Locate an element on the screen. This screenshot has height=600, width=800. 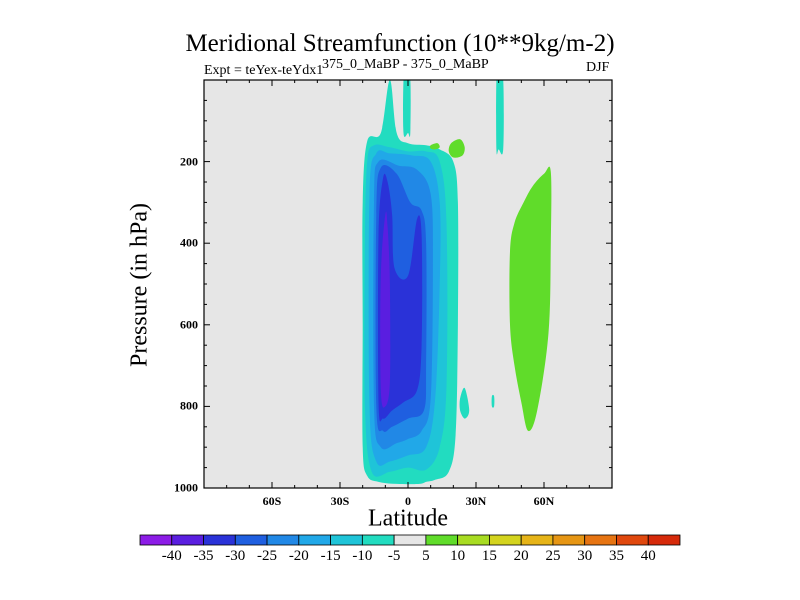
colorbar-label: 35 is located at coordinates (616, 556).